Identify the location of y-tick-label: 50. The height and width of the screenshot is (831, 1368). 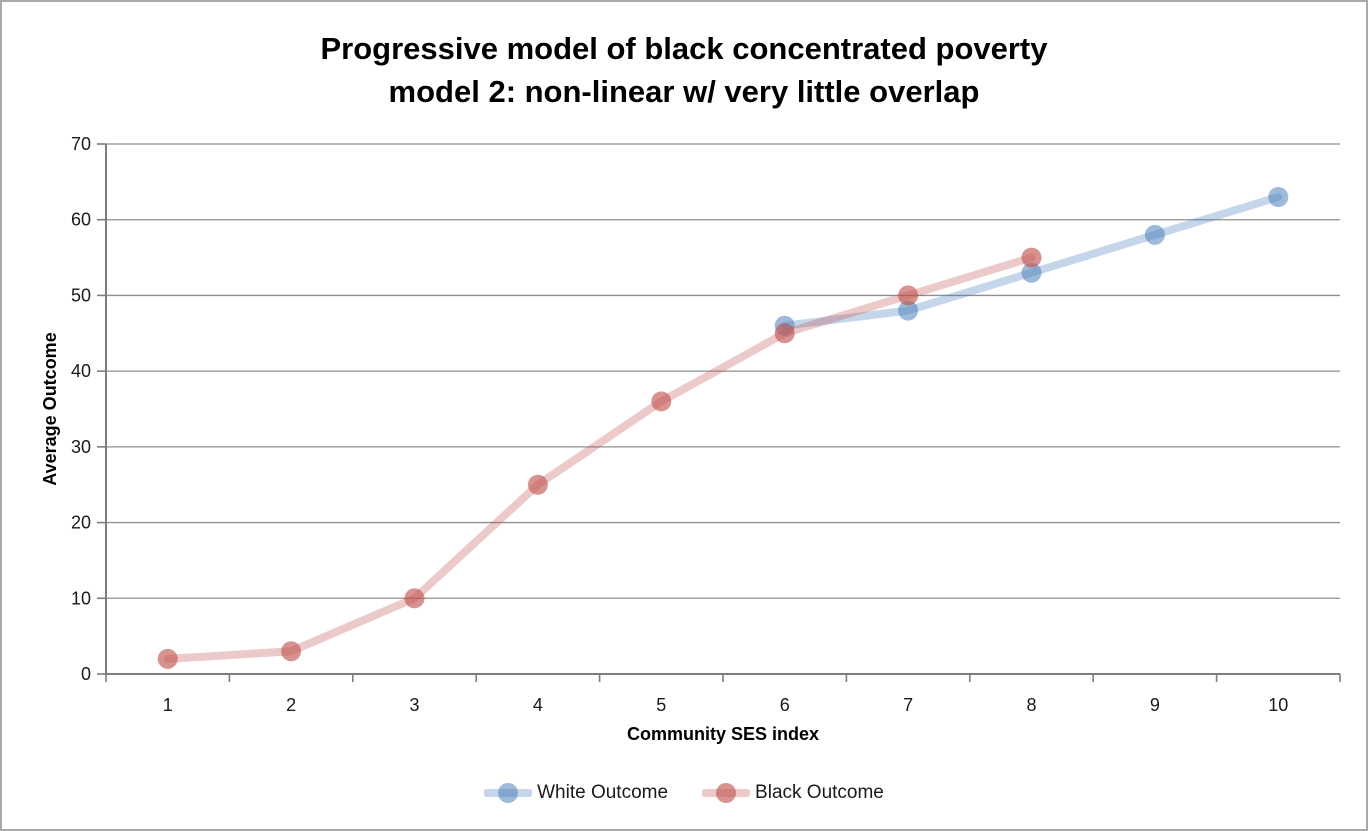
(81, 295).